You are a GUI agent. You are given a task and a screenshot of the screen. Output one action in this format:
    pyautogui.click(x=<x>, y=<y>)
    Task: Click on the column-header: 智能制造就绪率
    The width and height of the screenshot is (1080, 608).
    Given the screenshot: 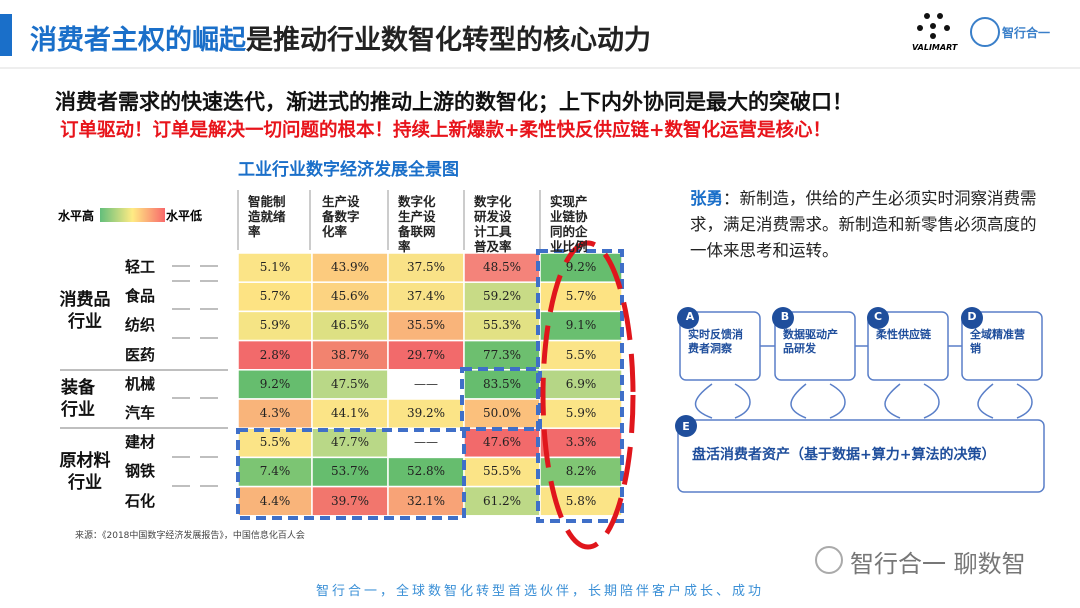 What is the action you would take?
    pyautogui.click(x=267, y=216)
    